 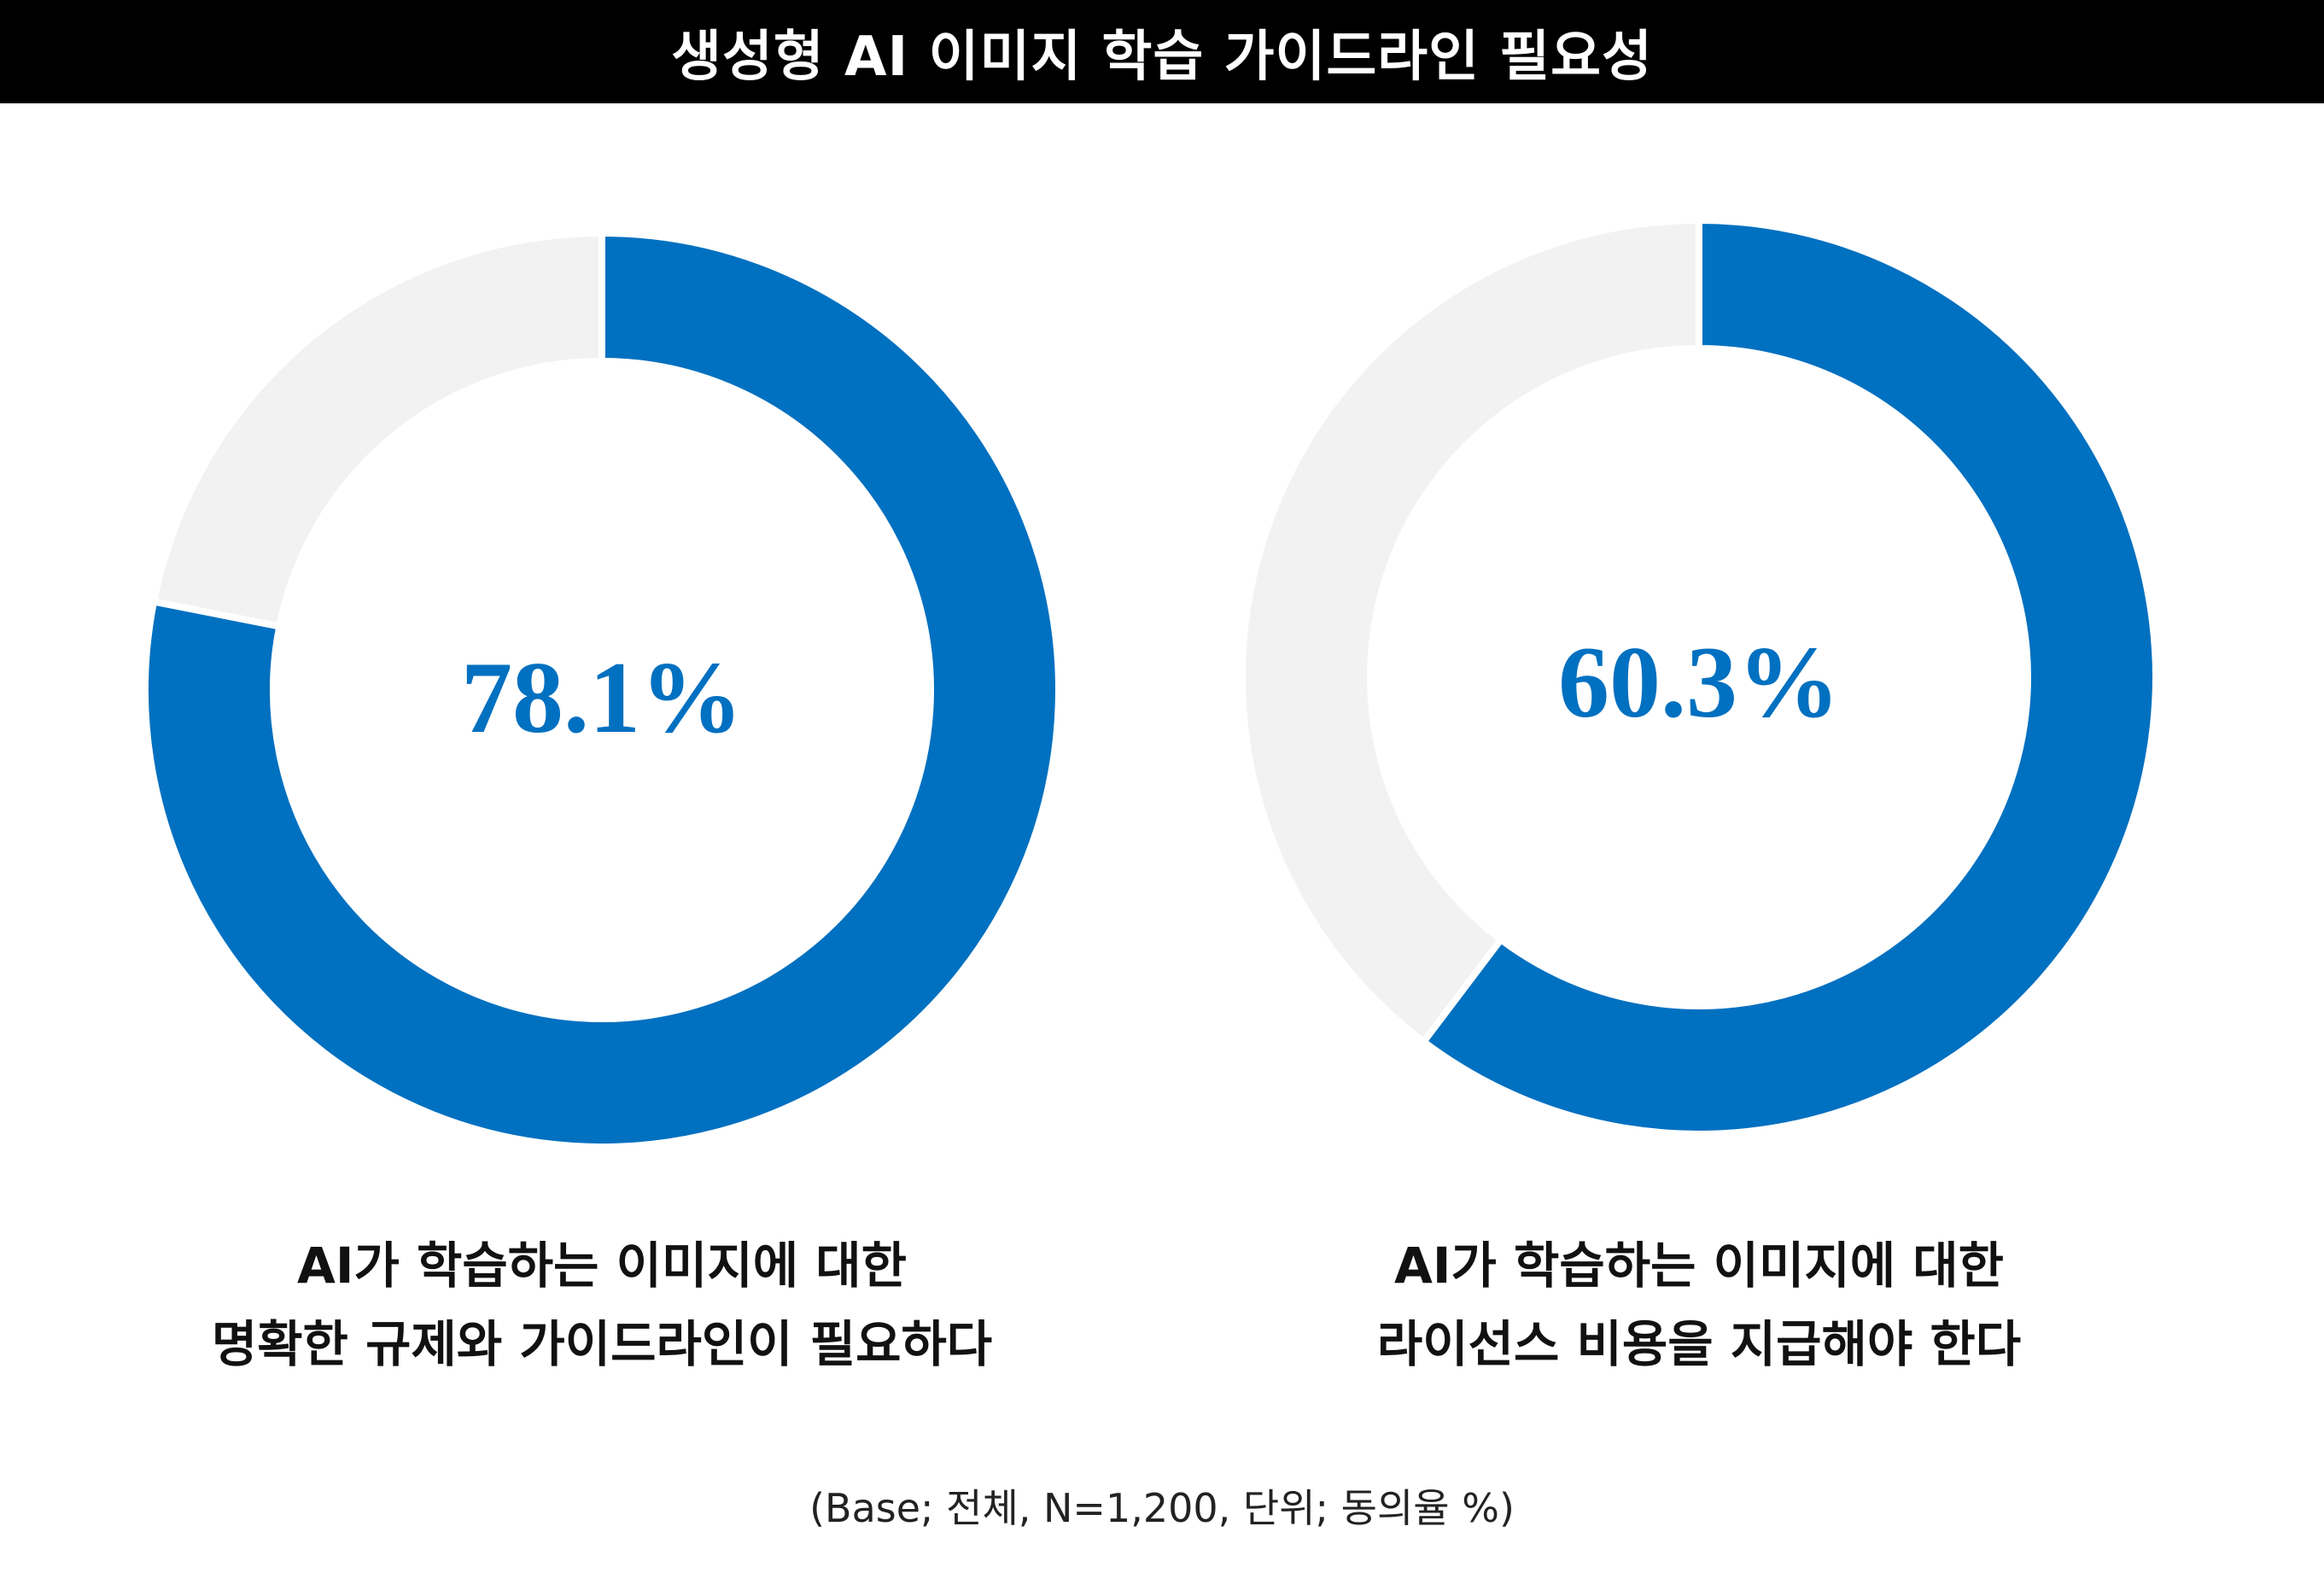 I want to click on donut-1-caption-line-1: AI가 학습하는 이미지에 대한, so click(x=601, y=1266).